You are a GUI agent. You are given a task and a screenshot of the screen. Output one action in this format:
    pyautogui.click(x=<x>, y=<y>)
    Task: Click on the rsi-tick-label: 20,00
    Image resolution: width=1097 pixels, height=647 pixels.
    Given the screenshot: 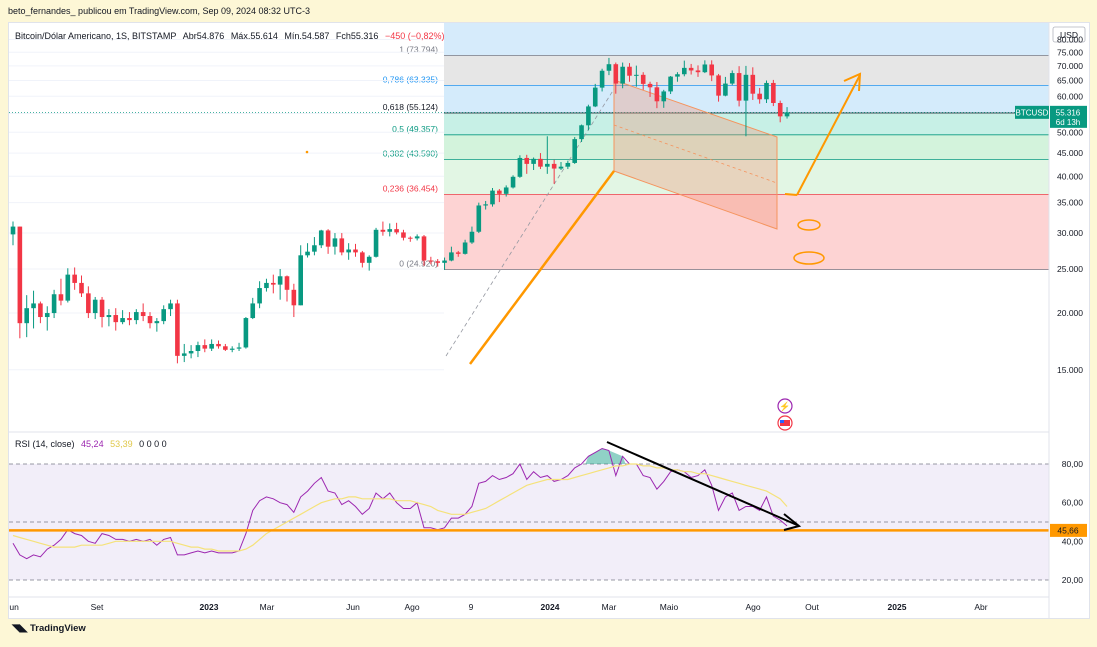 What is the action you would take?
    pyautogui.click(x=1073, y=580)
    